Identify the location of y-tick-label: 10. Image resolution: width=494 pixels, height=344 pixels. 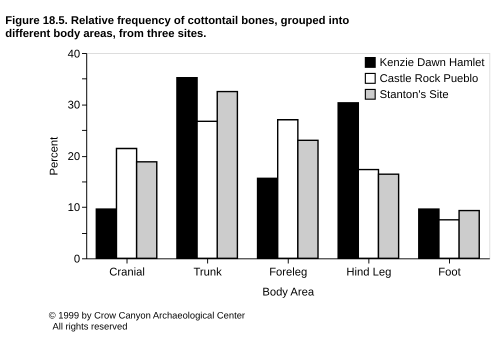
(74, 208).